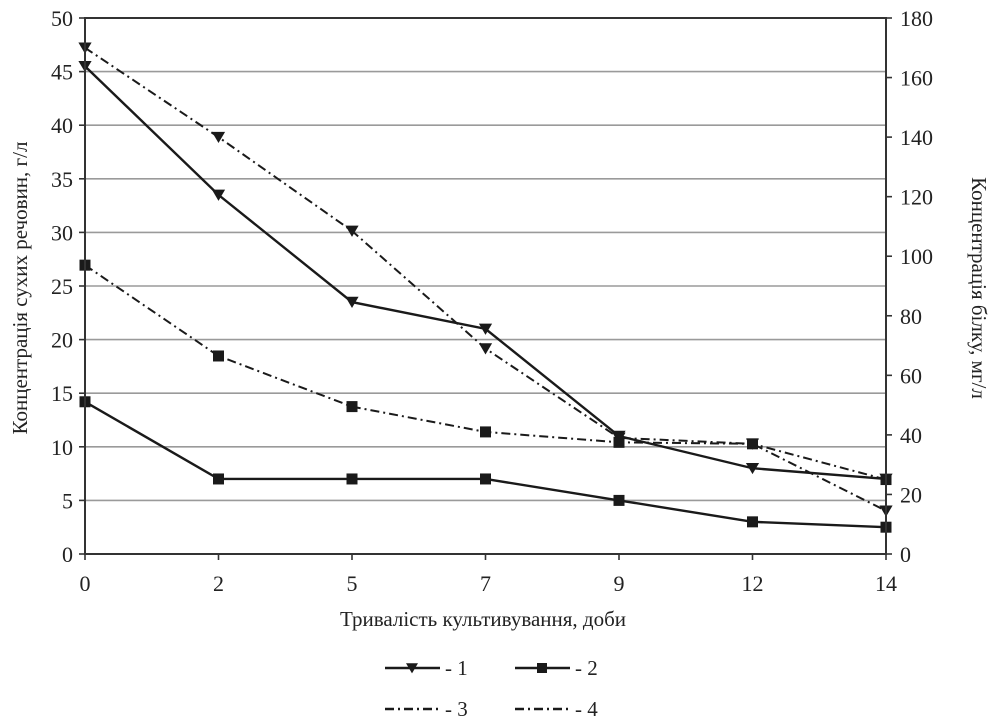  What do you see at coordinates (62, 340) in the screenshot?
I see `y-tick-label: 20` at bounding box center [62, 340].